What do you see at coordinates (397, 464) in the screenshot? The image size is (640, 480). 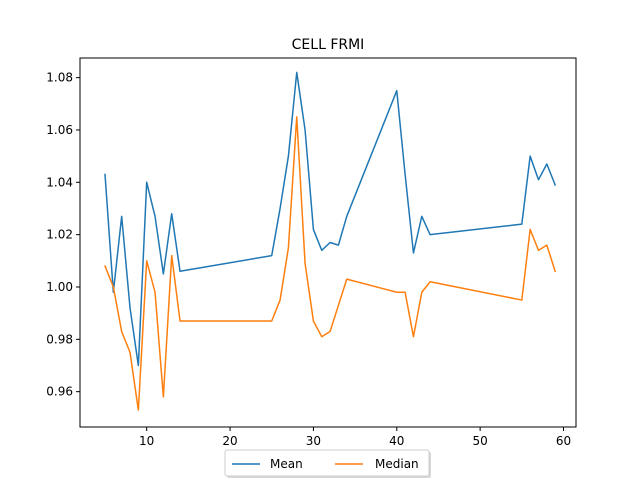 I see `legend-label-median: Median` at bounding box center [397, 464].